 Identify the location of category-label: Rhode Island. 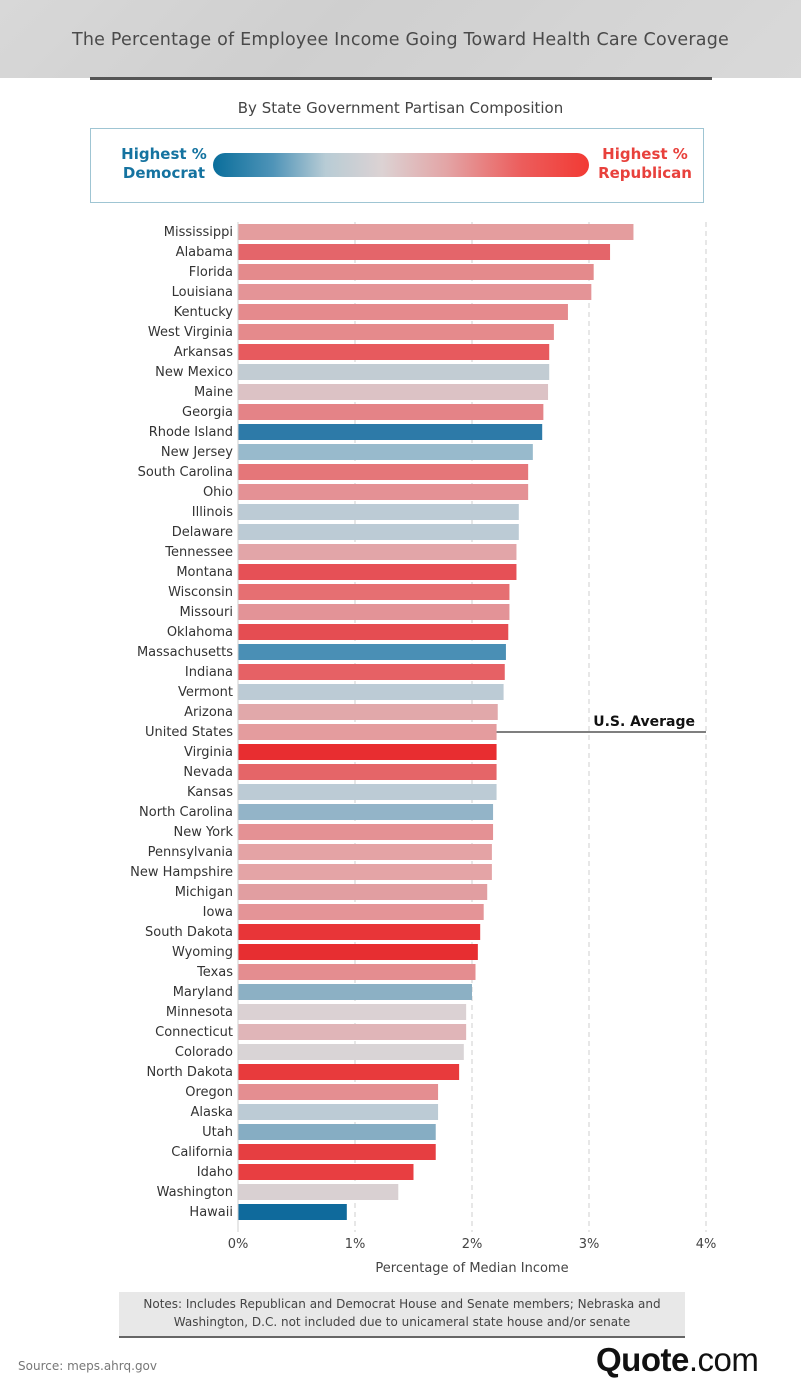
(191, 432).